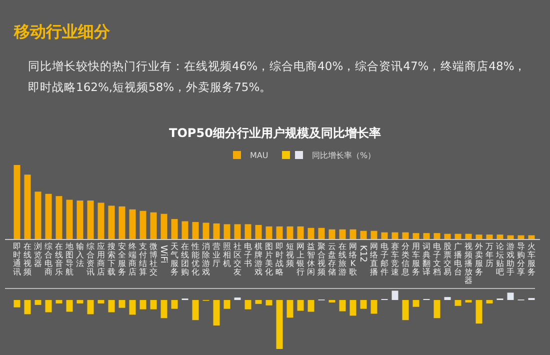 The width and height of the screenshot is (550, 355). Describe the element at coordinates (479, 259) in the screenshot. I see `x-tick-label: 外卖服务` at that location.